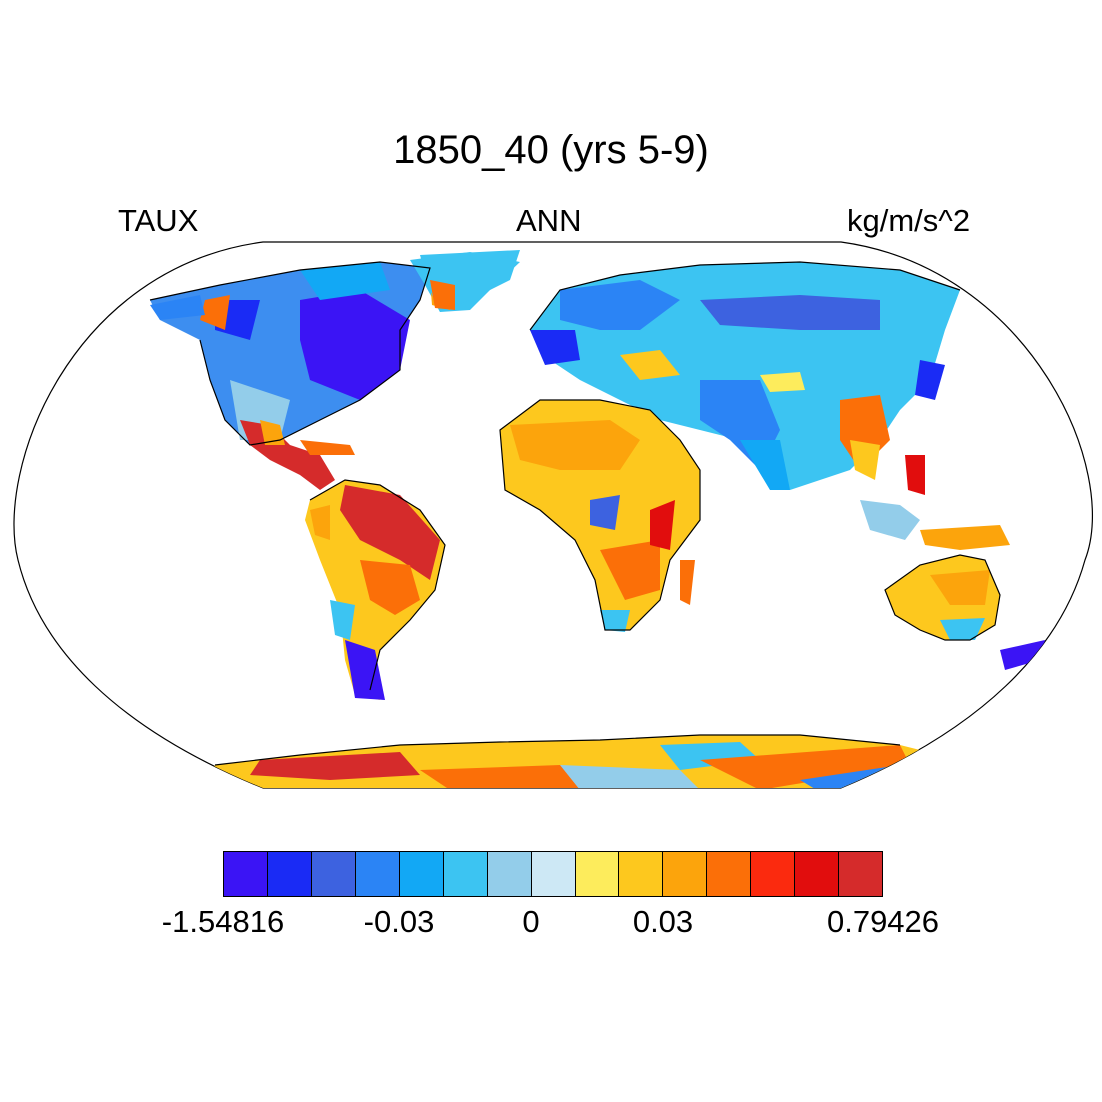  I want to click on variable-label: TAUX, so click(158, 220).